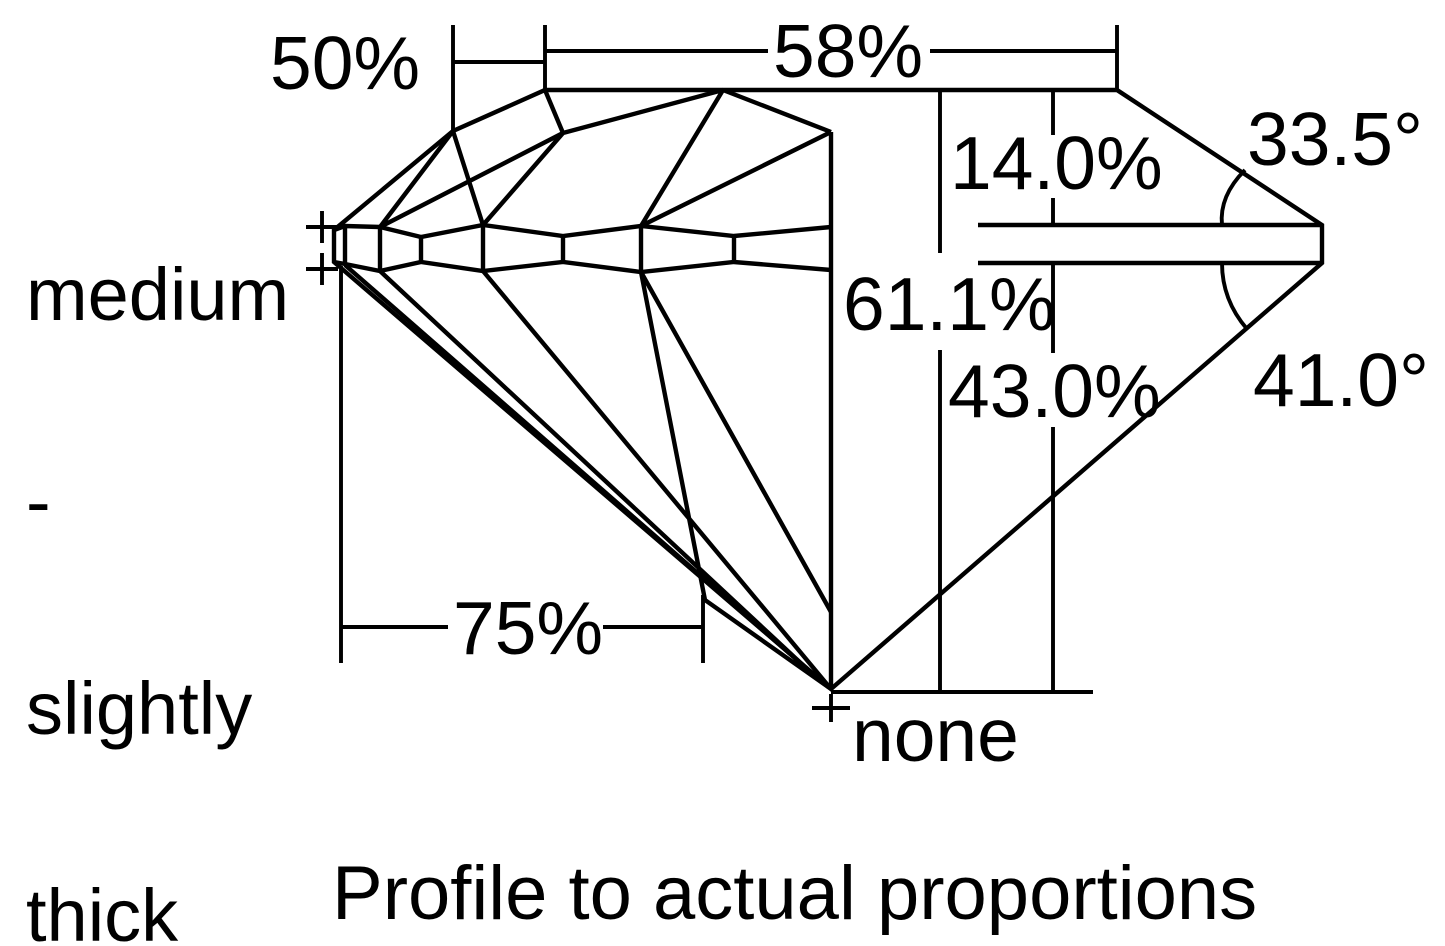 This screenshot has width=1445, height=946. Describe the element at coordinates (582, 231) in the screenshot. I see `girdle-top-edge` at that location.